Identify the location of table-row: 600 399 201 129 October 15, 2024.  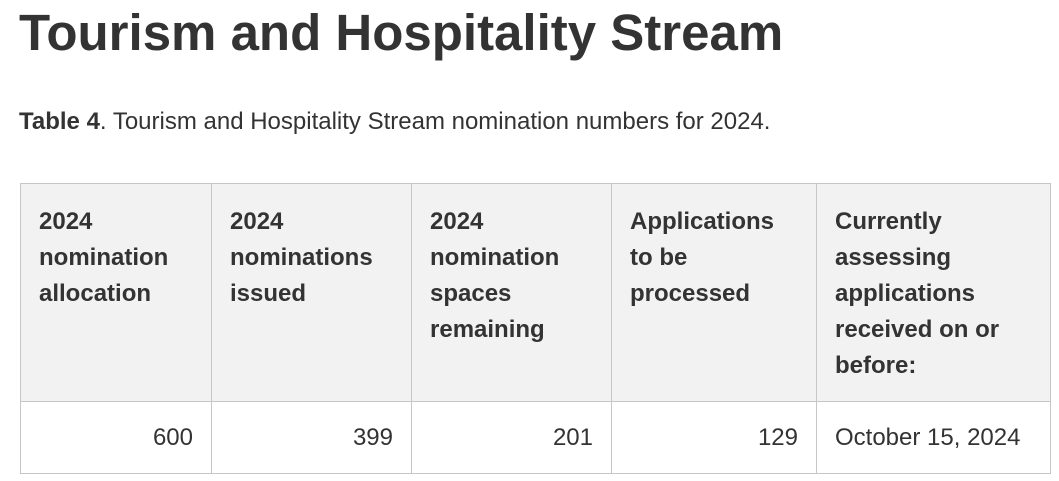
(535, 437).